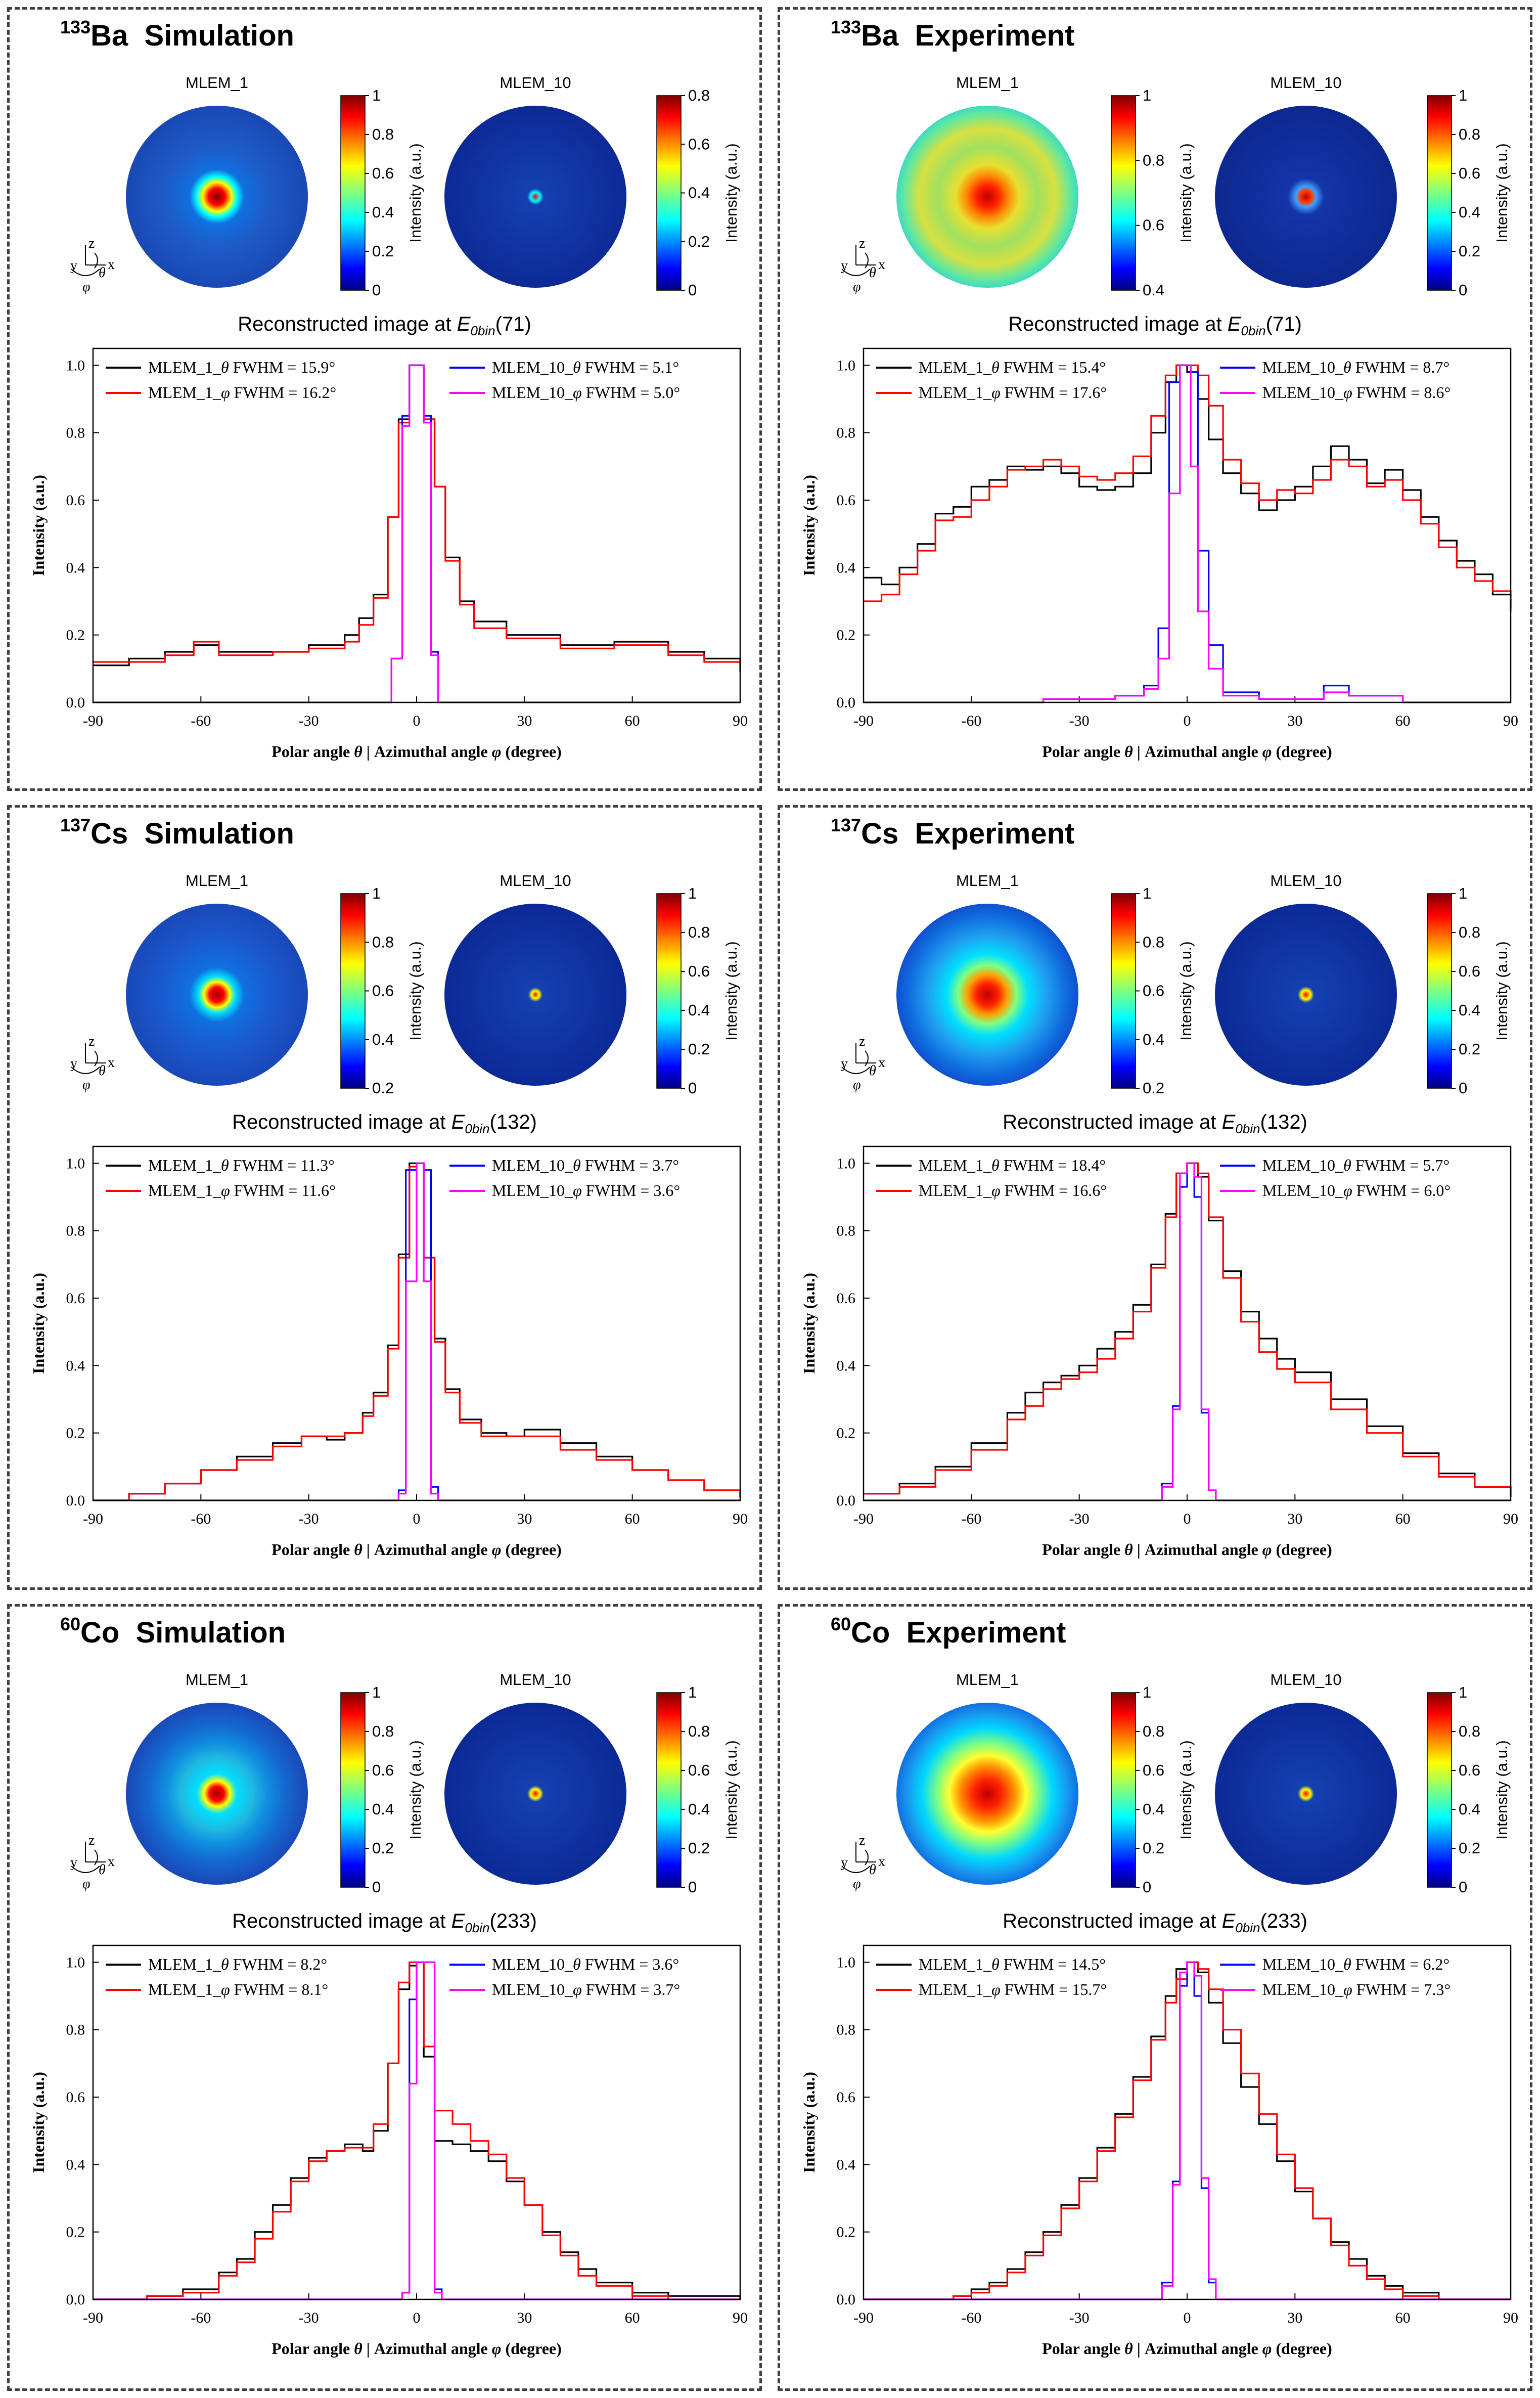 This screenshot has height=2398, width=1540. I want to click on x-tick-label: 60, so click(632, 2318).